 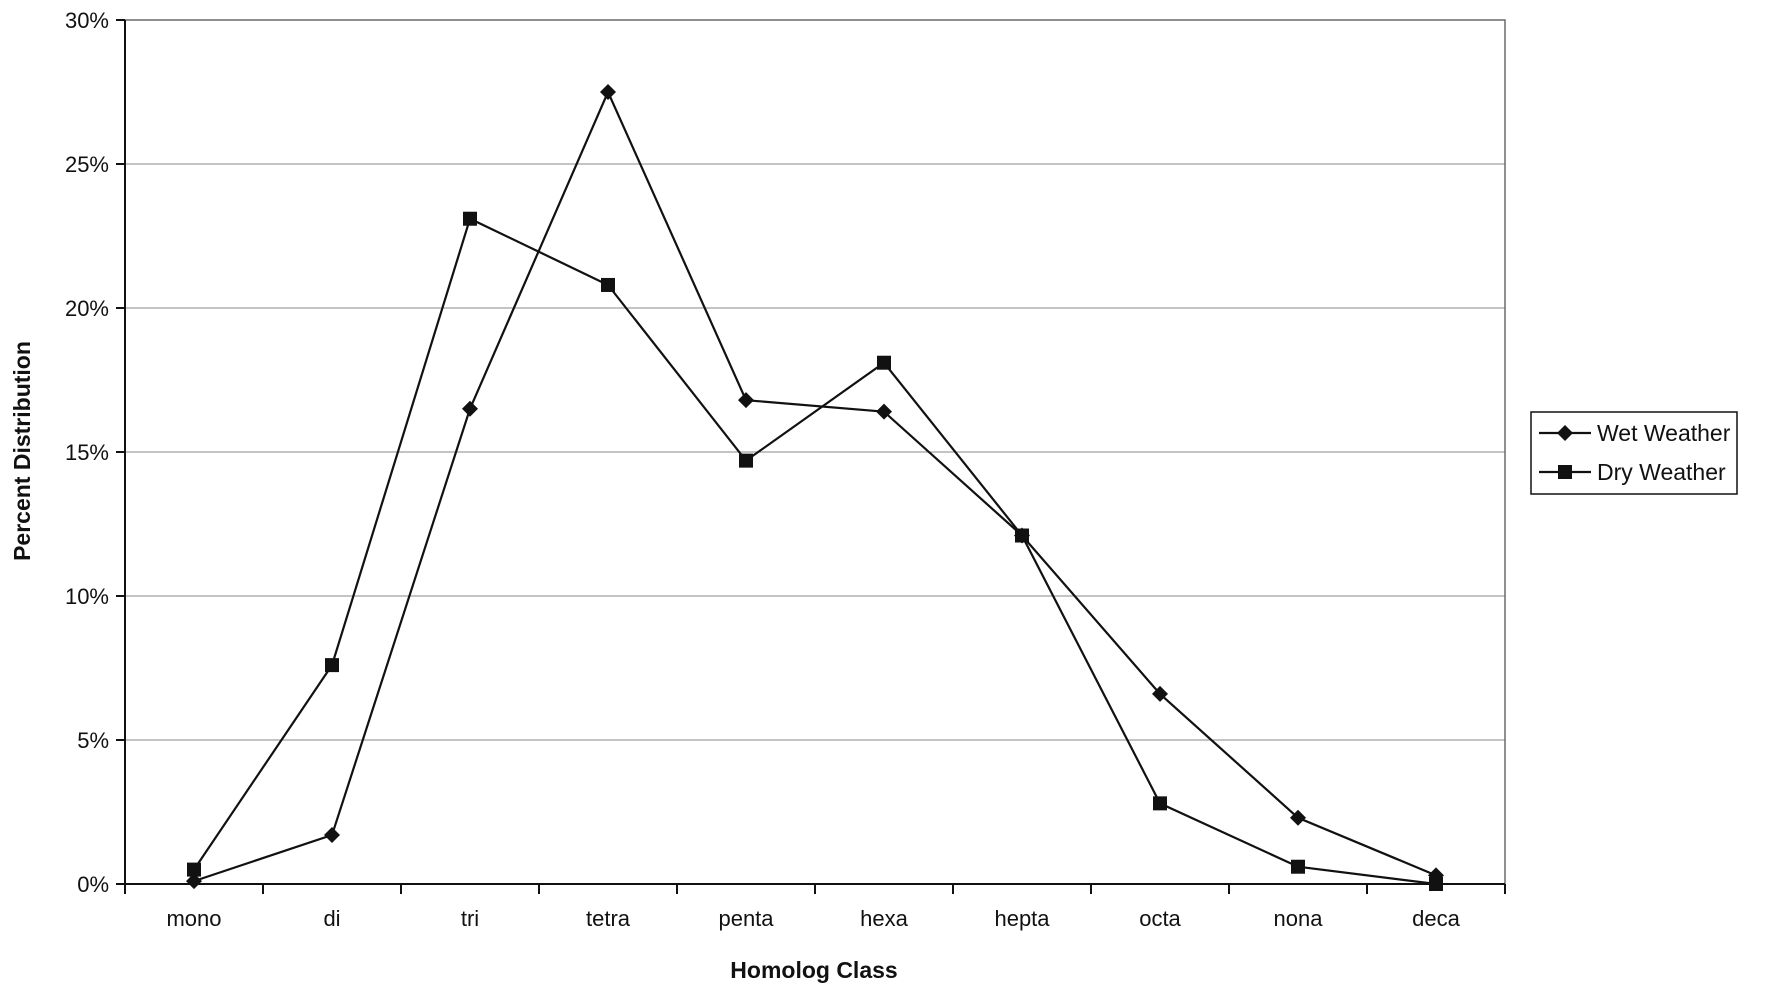 I want to click on y-axis-ticks: 0% 5% 10% 15% 20% 25% 30%, so click(x=95, y=452).